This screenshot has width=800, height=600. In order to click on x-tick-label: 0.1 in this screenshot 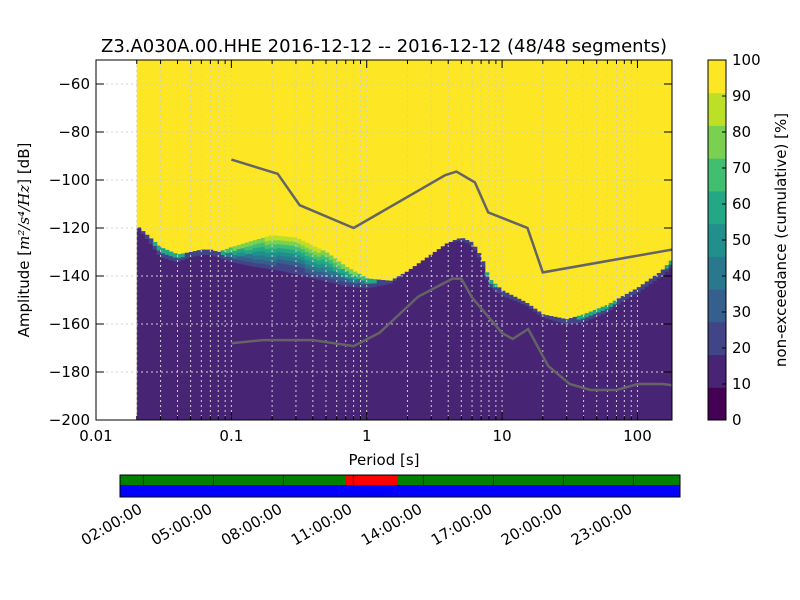, I will do `click(231, 436)`.